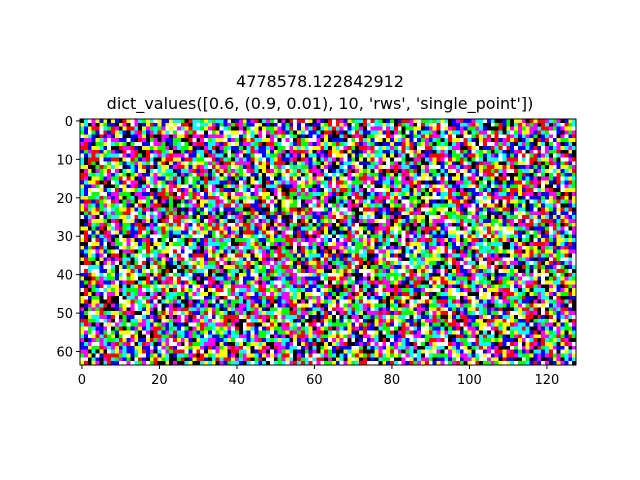 The height and width of the screenshot is (480, 640). Describe the element at coordinates (64, 160) in the screenshot. I see `y-tick-label: 10` at that location.